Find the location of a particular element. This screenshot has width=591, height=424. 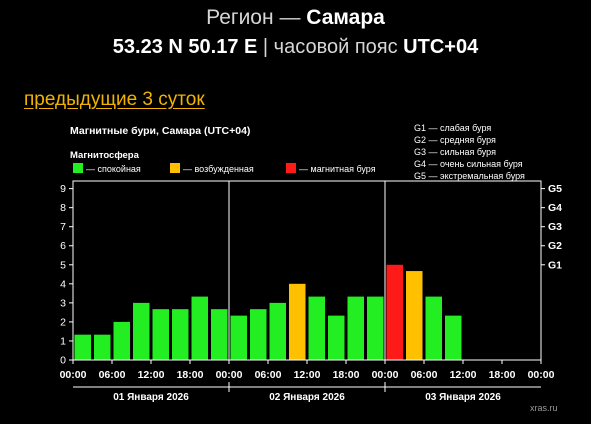

legend-label-calm: — спокойная is located at coordinates (113, 169).